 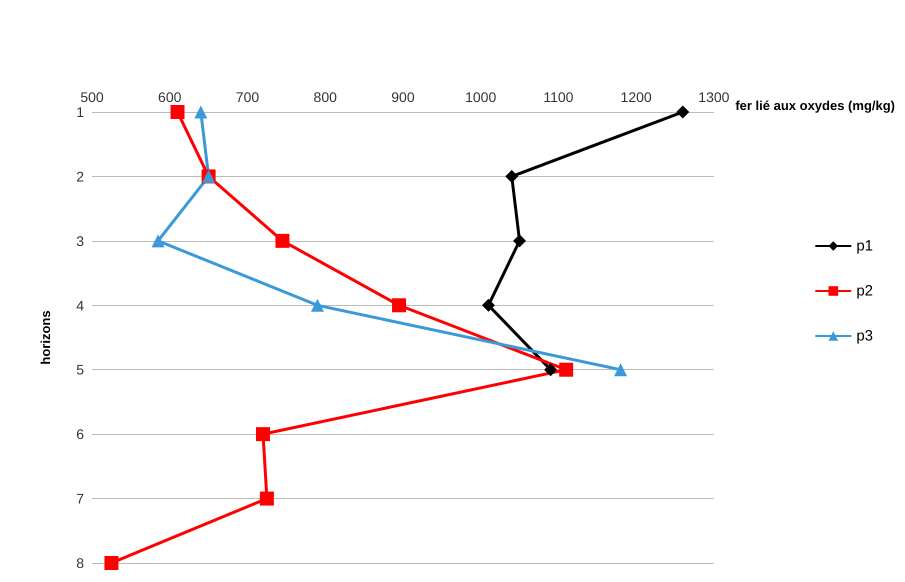 I want to click on y-tick-label: 7, so click(x=80, y=498).